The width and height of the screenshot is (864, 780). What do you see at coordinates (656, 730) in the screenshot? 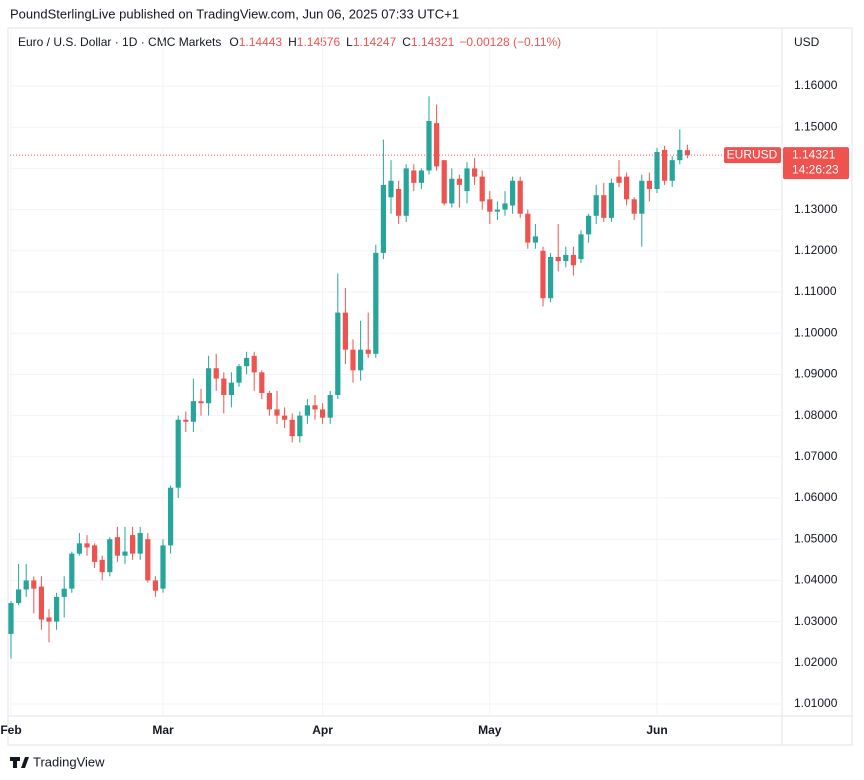
I see `x-tick-label: Jun` at bounding box center [656, 730].